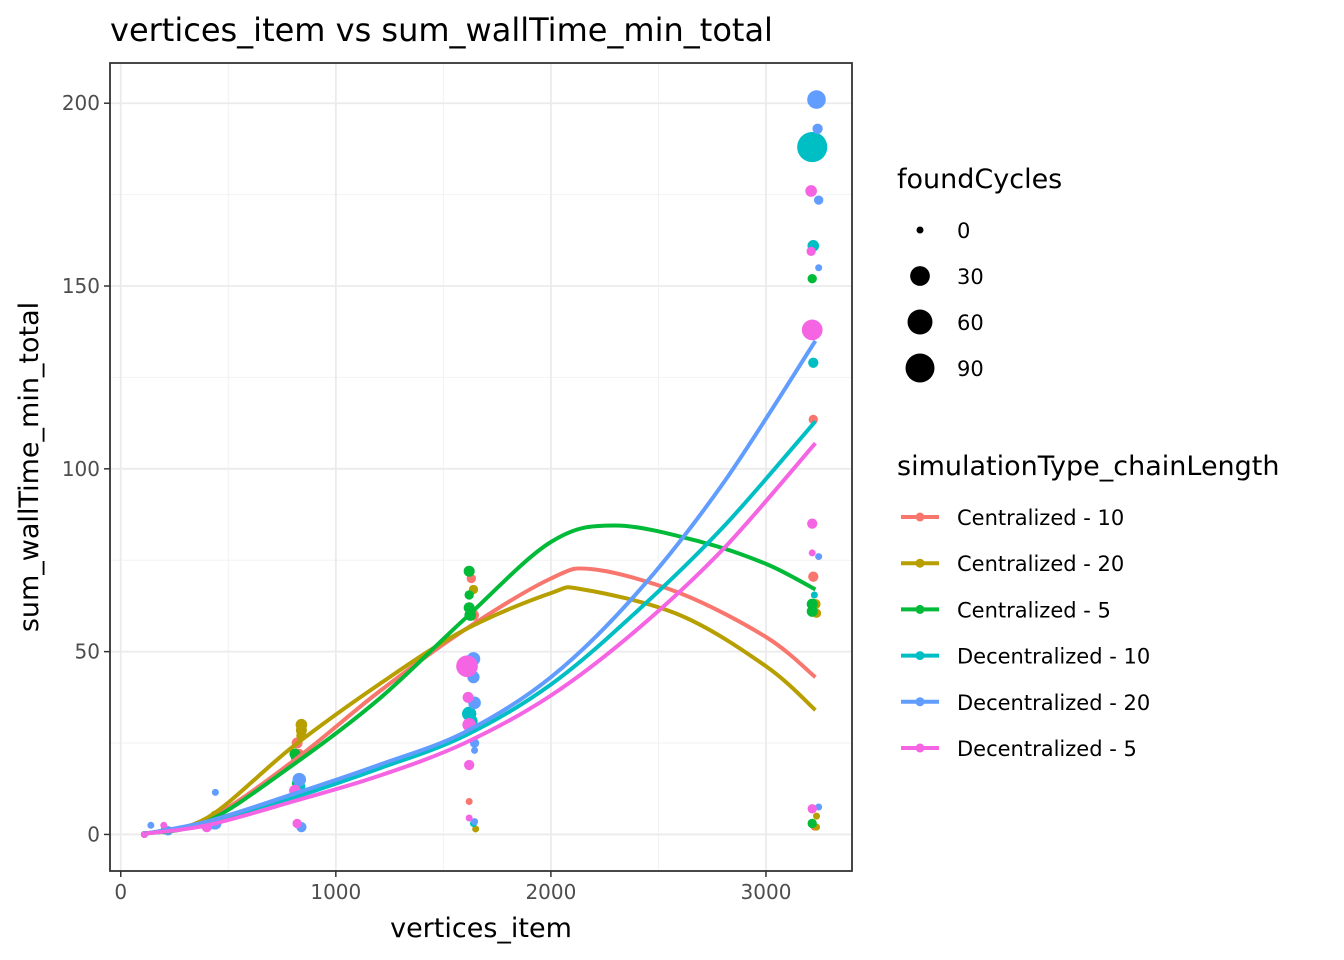 This screenshot has width=1344, height=960. I want to click on y-axis-title: sum_wallTime_min_total, so click(29, 467).